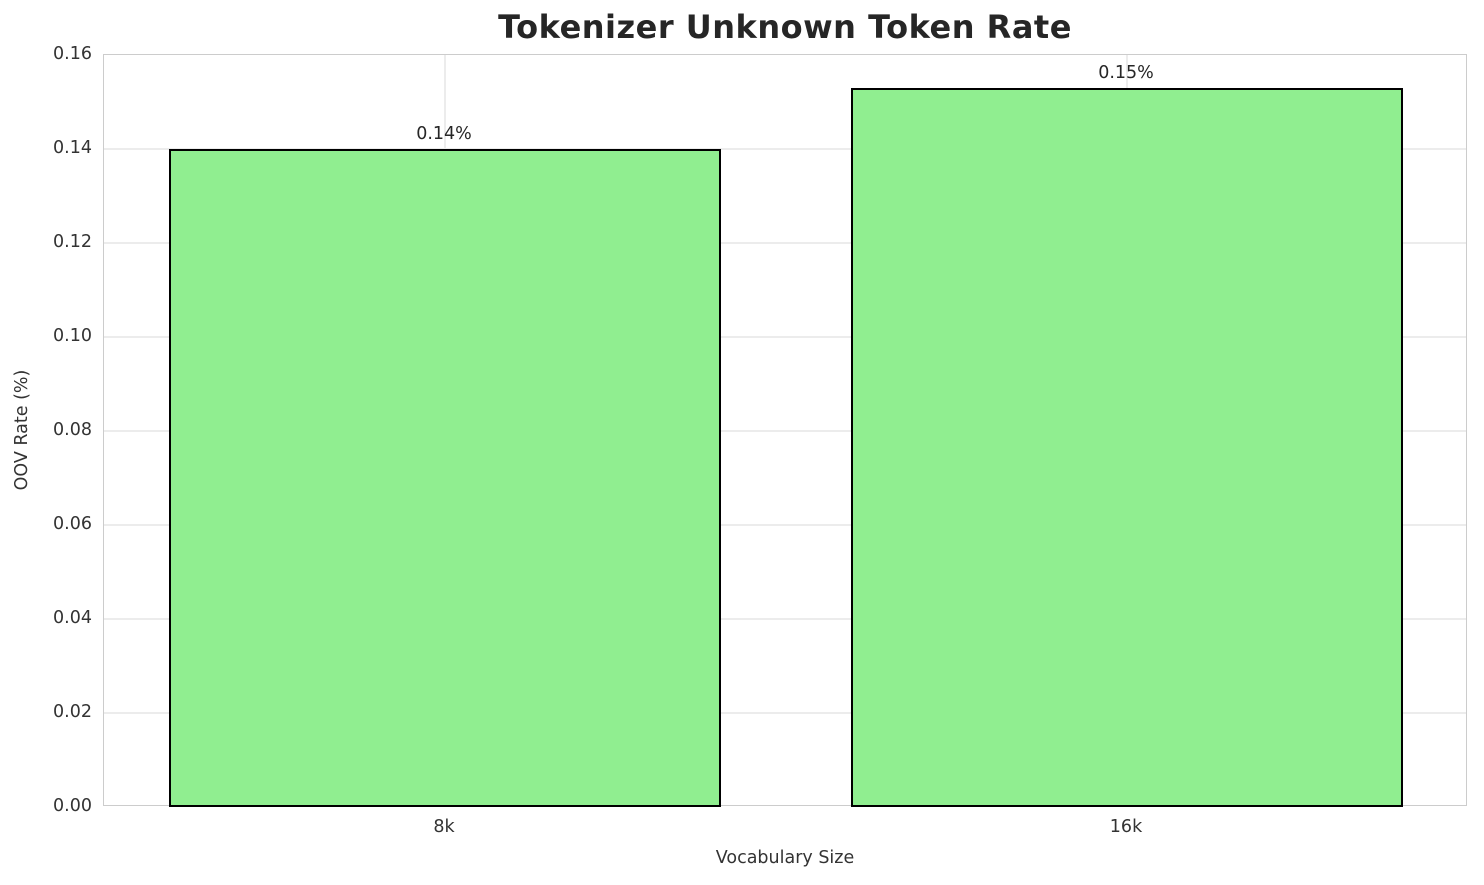  Describe the element at coordinates (72, 242) in the screenshot. I see `ytick-label: 0.12` at that location.